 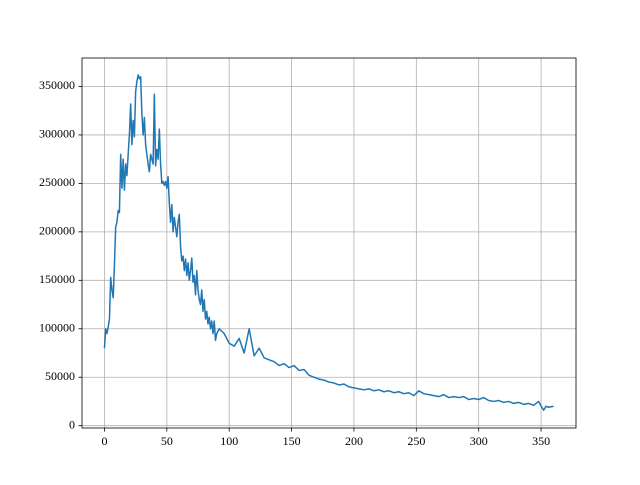 What do you see at coordinates (57, 182) in the screenshot?
I see `y-tick-label: 250000` at bounding box center [57, 182].